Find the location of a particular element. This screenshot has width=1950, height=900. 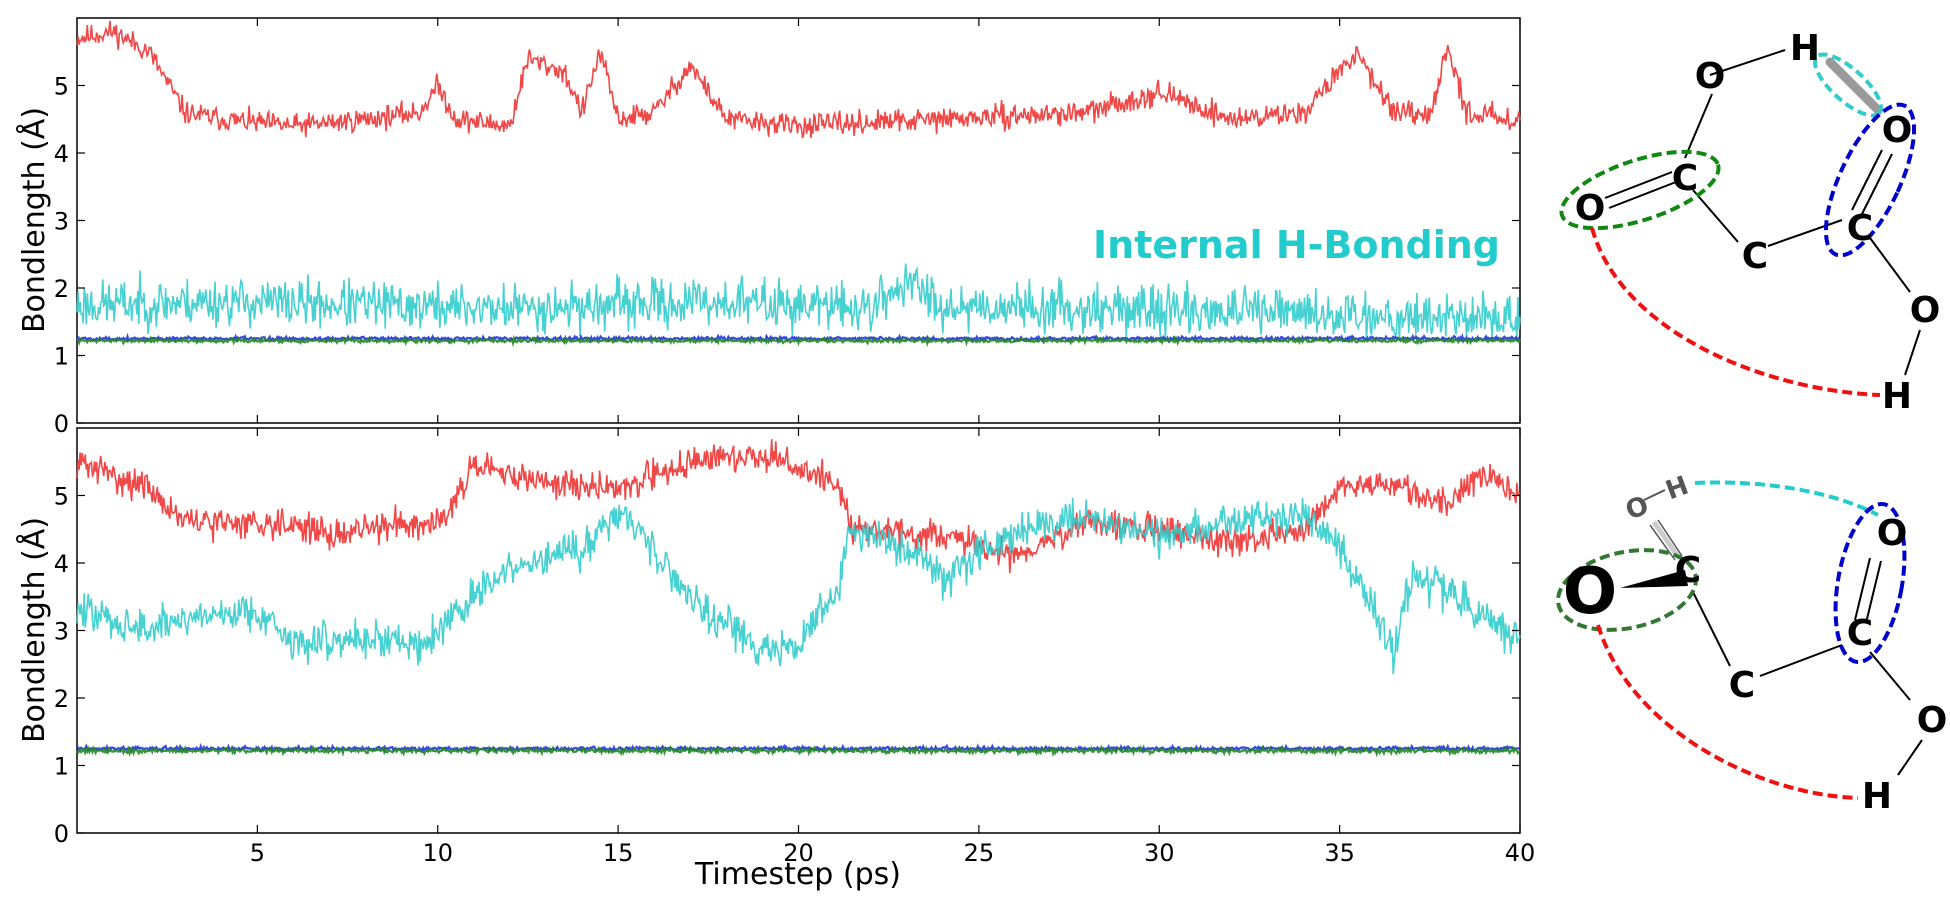

cyan-distance-curve is located at coordinates (1786, 498).